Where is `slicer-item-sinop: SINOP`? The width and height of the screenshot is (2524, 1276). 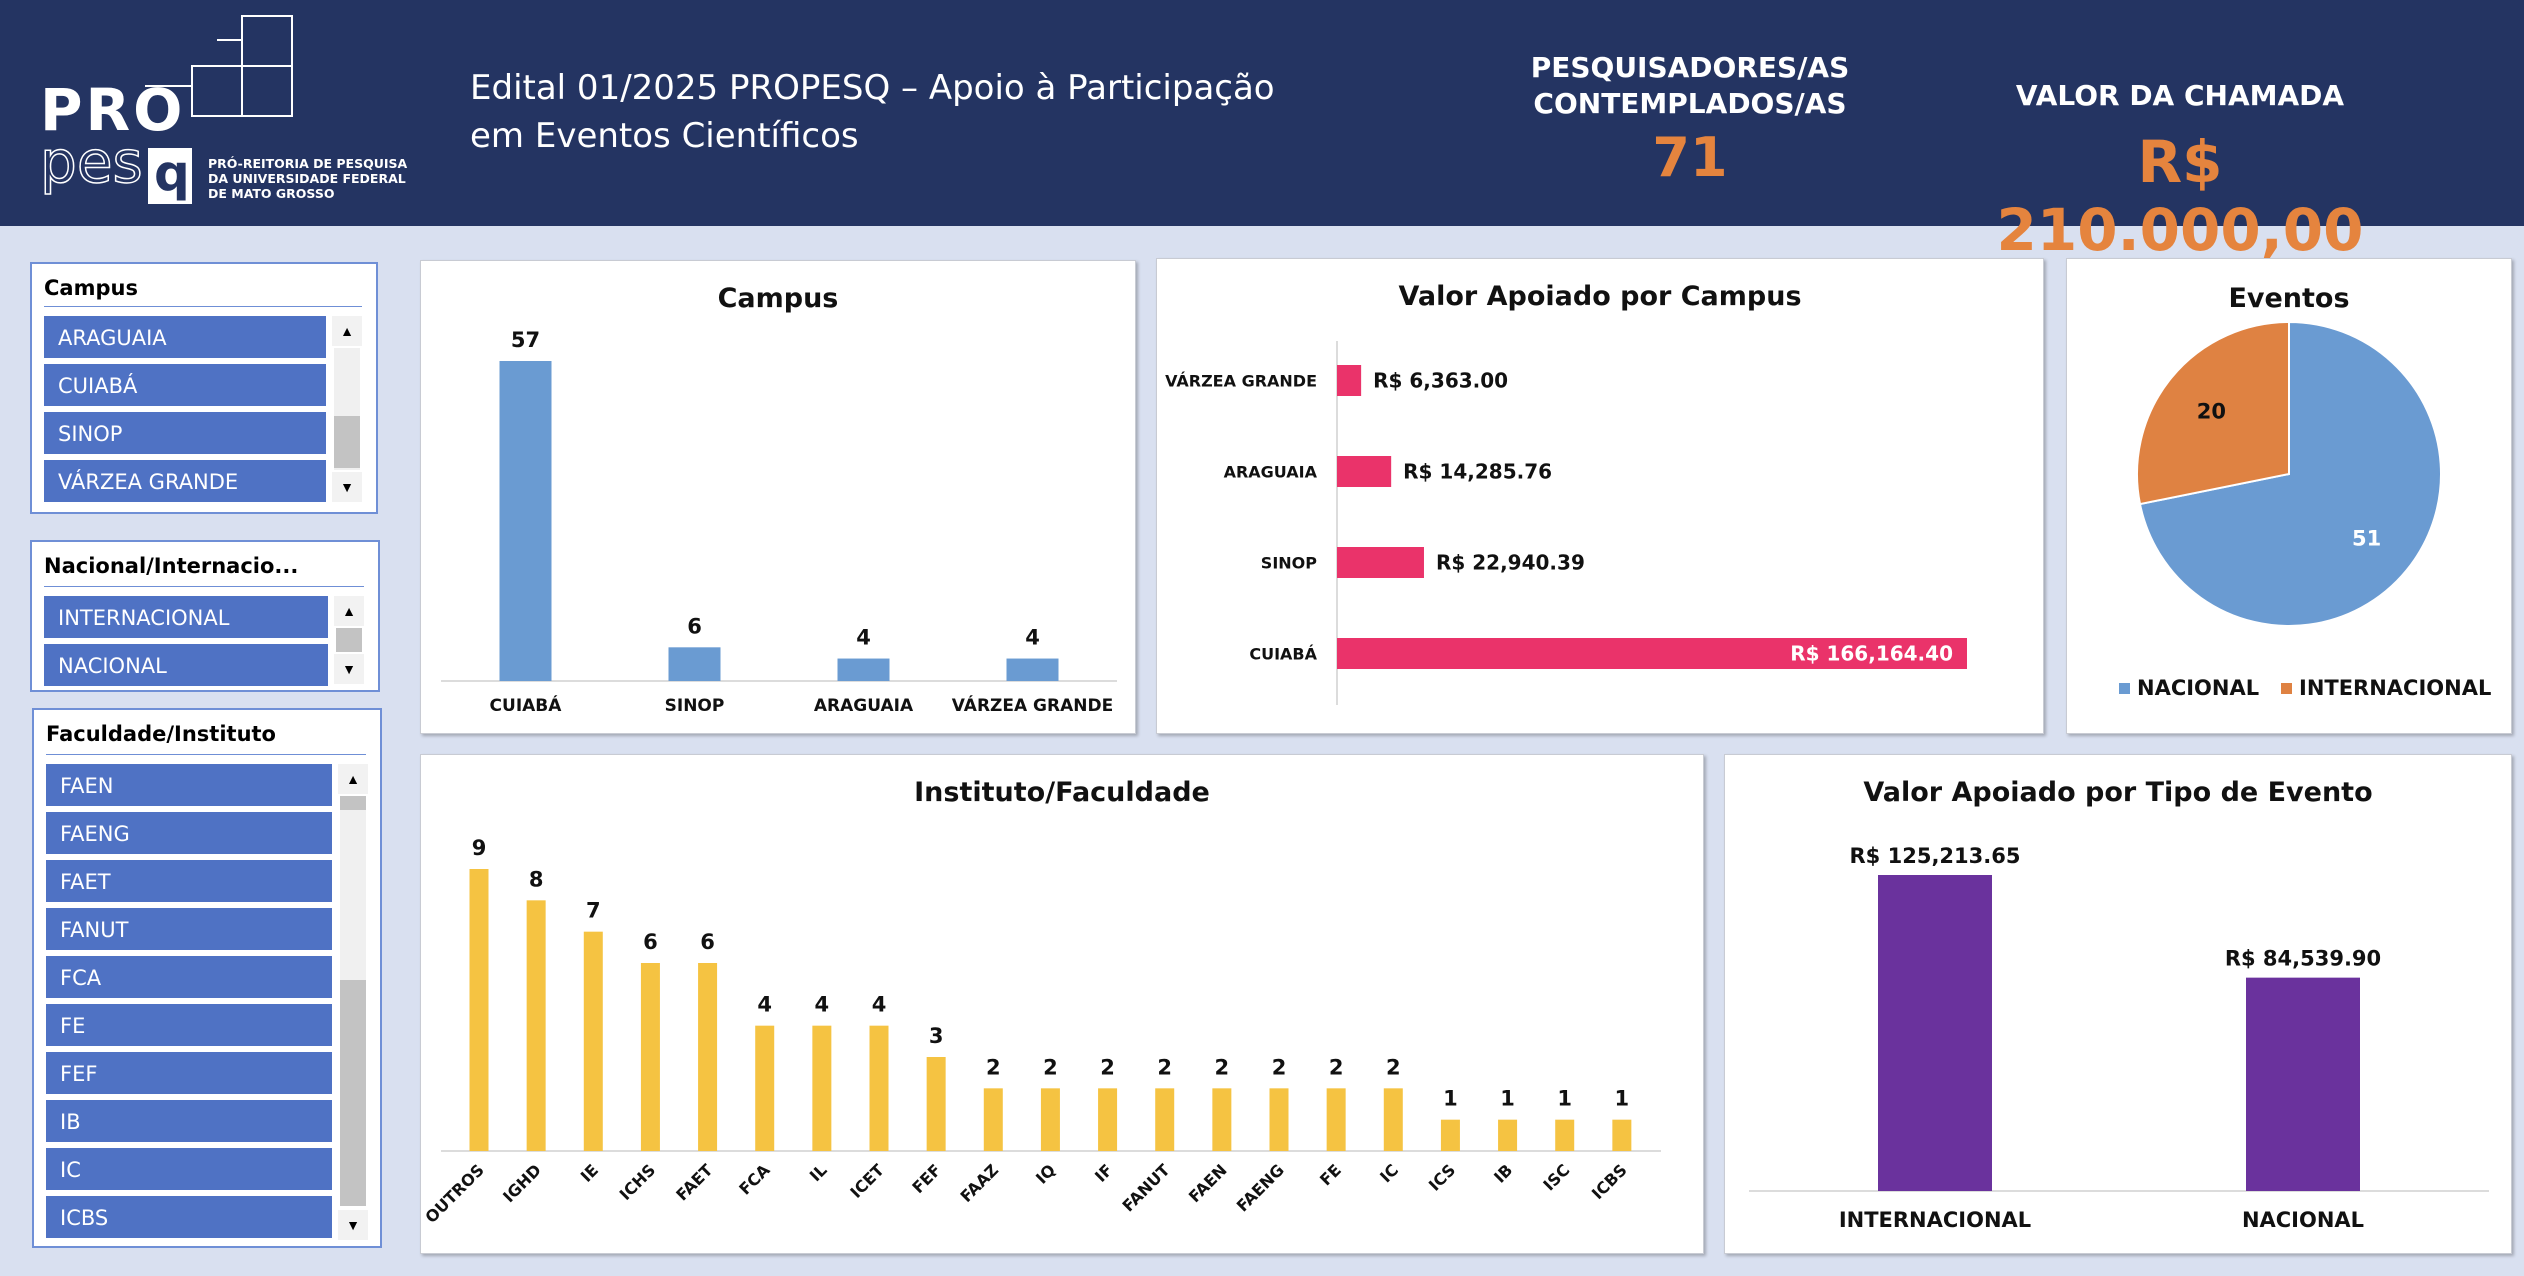
slicer-item-sinop: SINOP is located at coordinates (185, 433).